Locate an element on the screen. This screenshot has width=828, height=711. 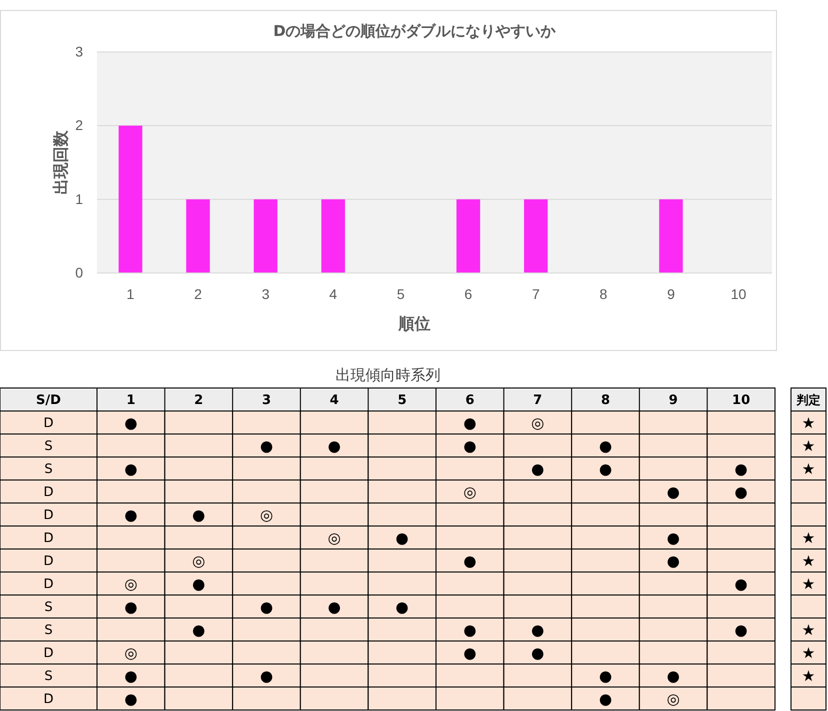
y-axis-title: 出現回数 is located at coordinates (60, 162).